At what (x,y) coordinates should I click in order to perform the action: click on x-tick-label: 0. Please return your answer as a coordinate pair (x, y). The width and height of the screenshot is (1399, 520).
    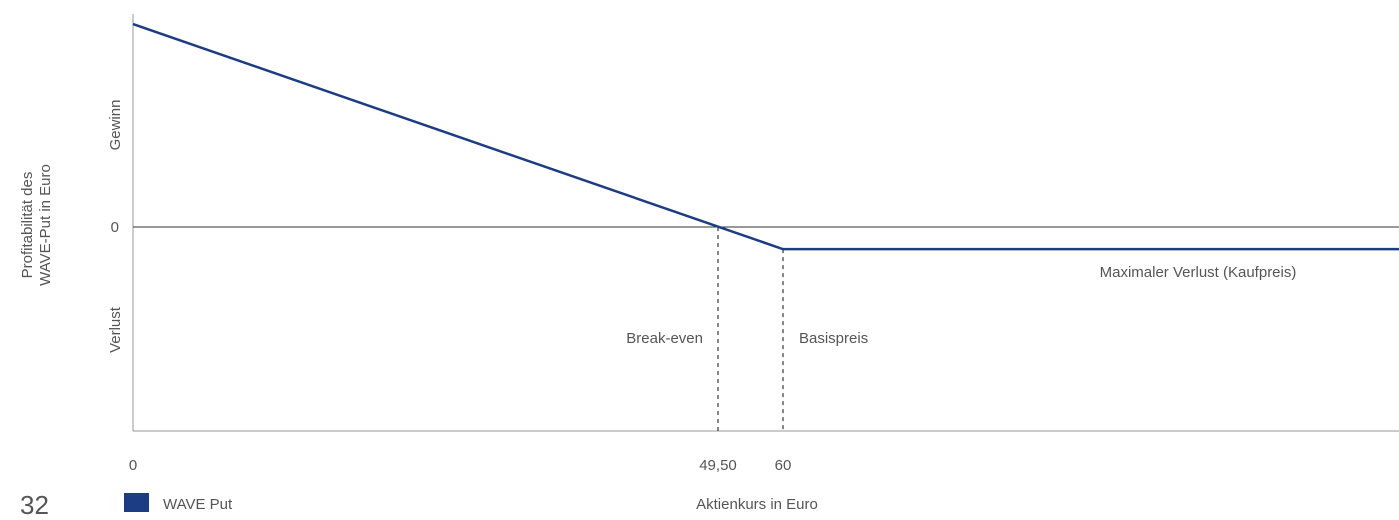
    Looking at the image, I should click on (133, 465).